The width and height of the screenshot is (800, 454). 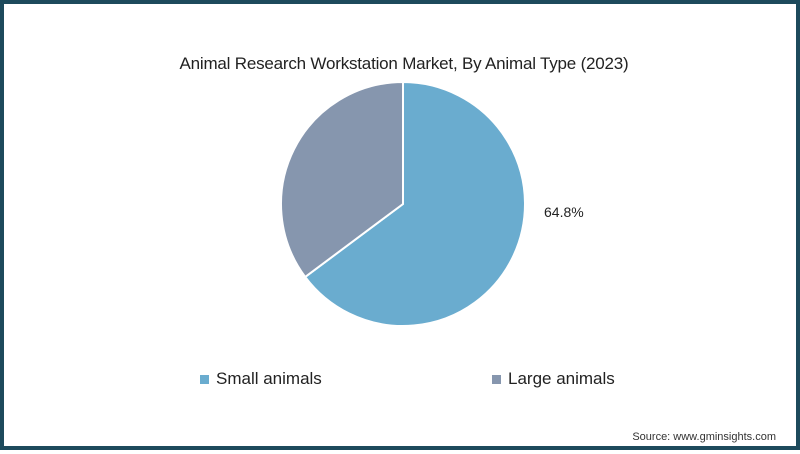 What do you see at coordinates (342, 179) in the screenshot?
I see `pie-slice-large-animals` at bounding box center [342, 179].